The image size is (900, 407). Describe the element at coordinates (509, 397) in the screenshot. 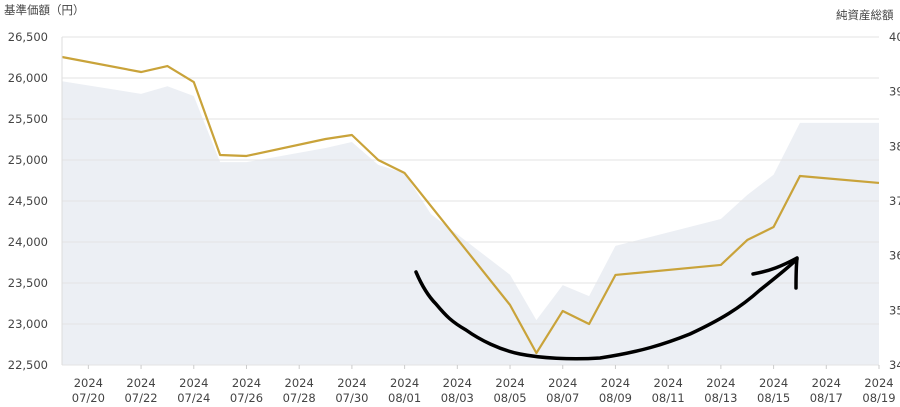

I see `x-tick-label-line: 08/05` at that location.